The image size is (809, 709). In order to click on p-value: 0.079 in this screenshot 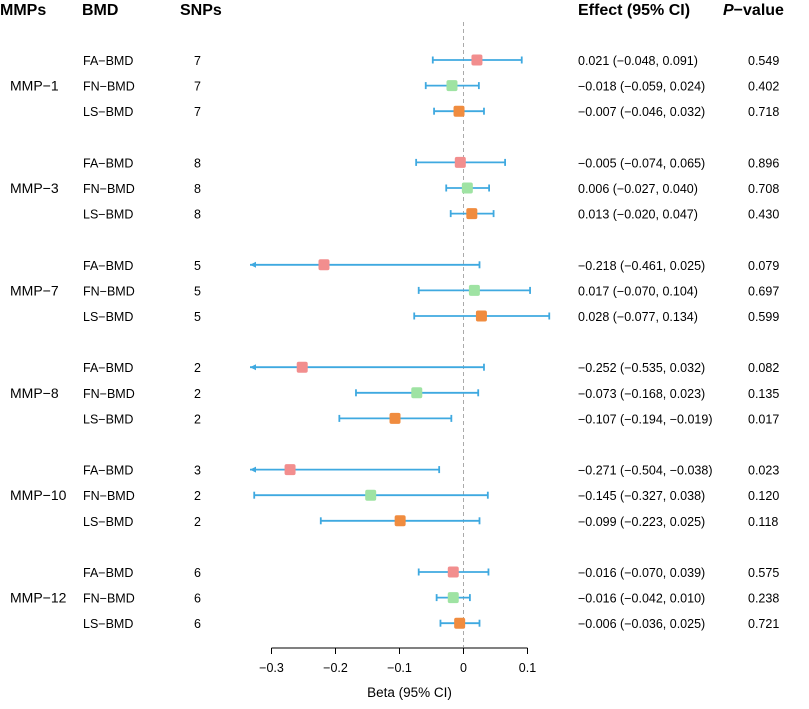, I will do `click(763, 266)`.